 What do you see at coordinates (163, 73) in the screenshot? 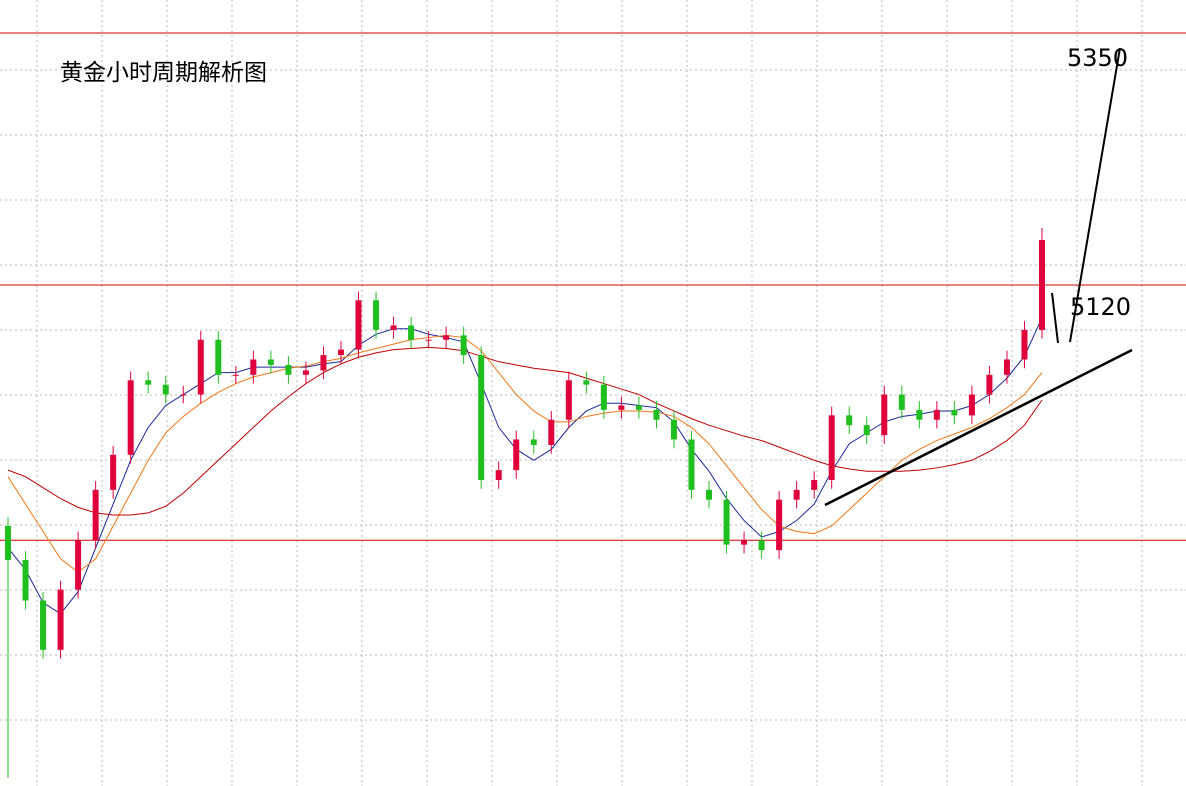
I see `chart-title: 黄金小时周期解析图` at bounding box center [163, 73].